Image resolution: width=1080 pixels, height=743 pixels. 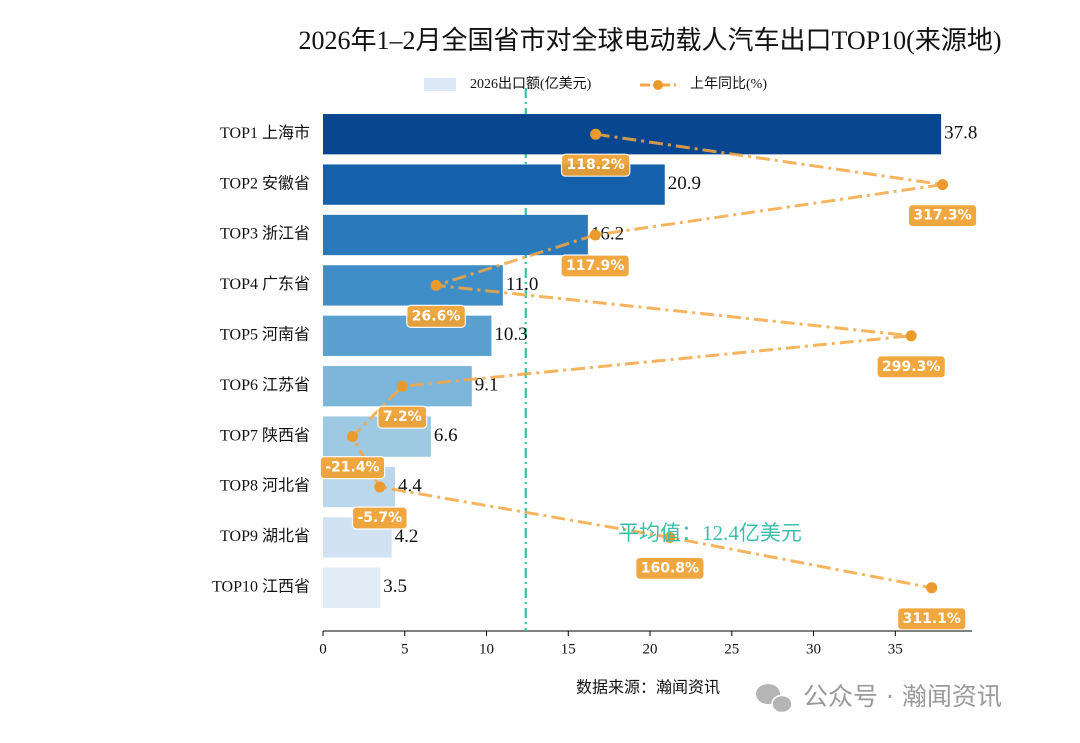 I want to click on yoy-label: 311.1%, so click(x=931, y=619).